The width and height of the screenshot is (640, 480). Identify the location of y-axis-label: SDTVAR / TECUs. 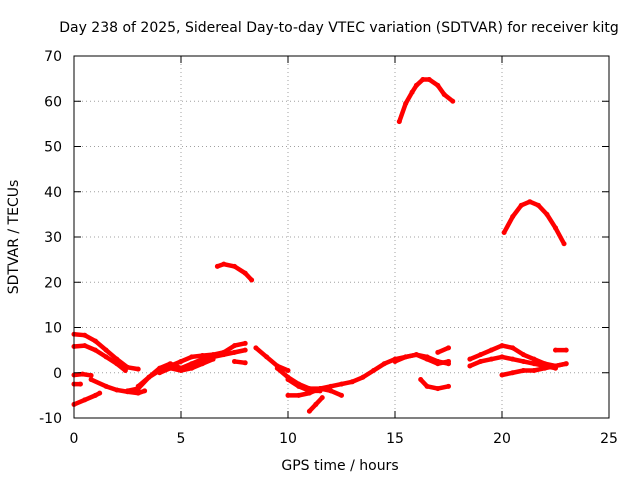
(14, 237).